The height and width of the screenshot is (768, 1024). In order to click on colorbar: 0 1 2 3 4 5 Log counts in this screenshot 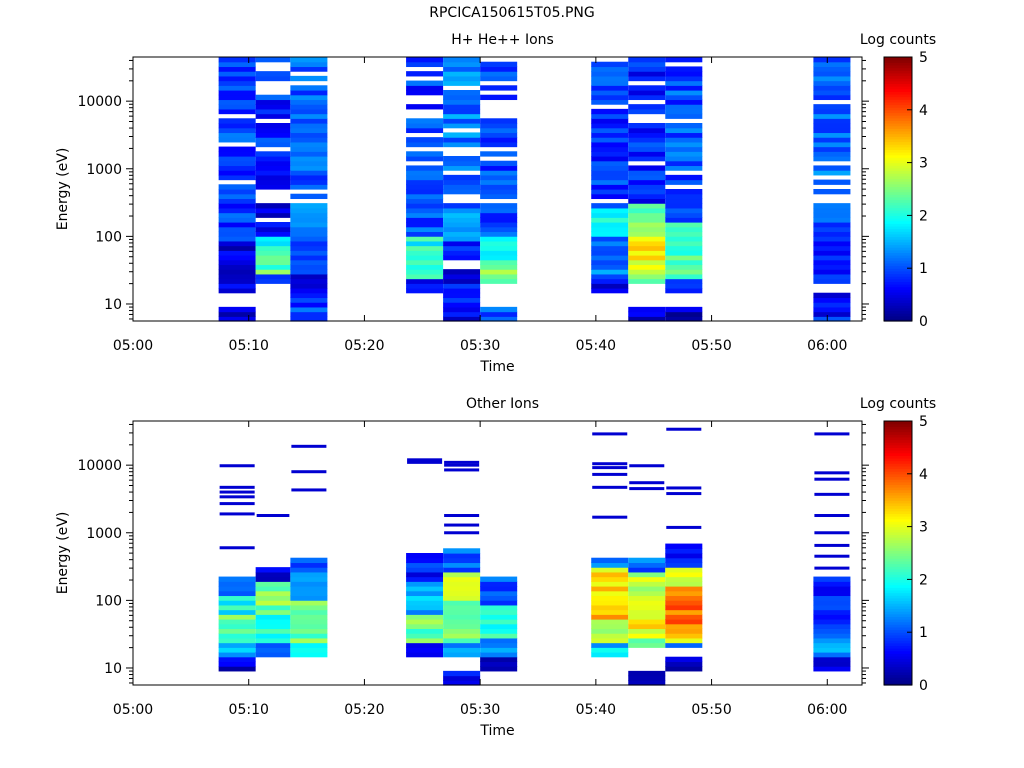, I will do `click(898, 181)`.